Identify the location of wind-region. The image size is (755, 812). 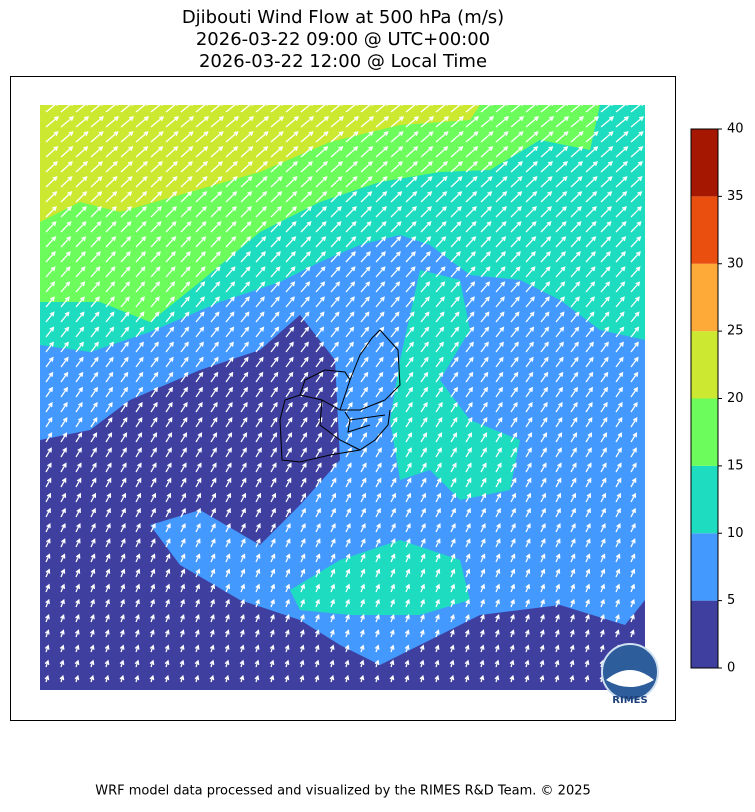
(380, 577).